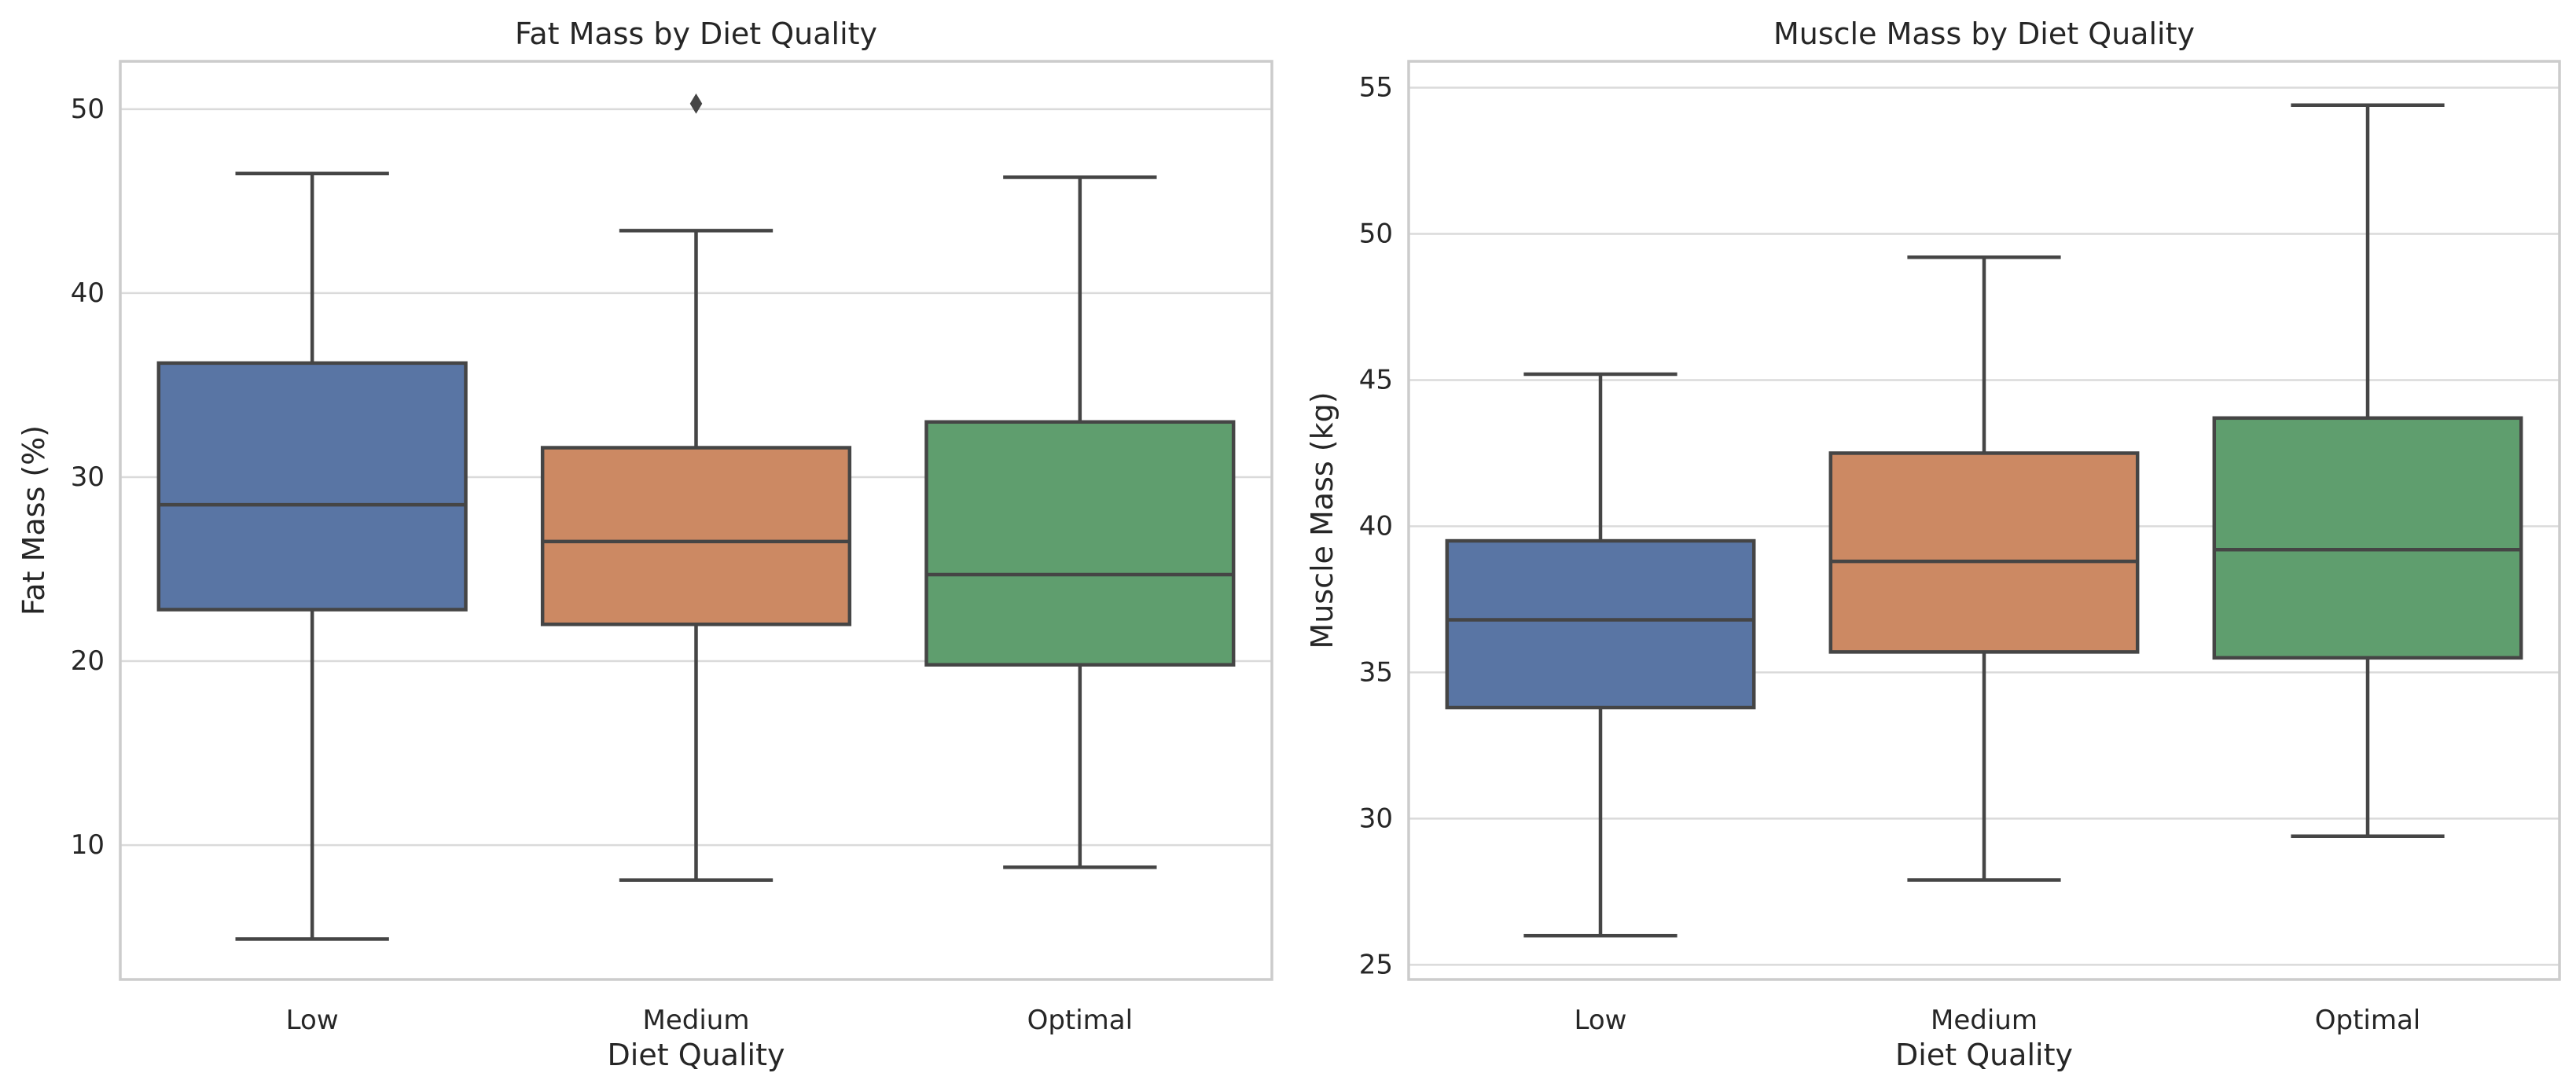 This screenshot has height=1084, width=2576. Describe the element at coordinates (1376, 964) in the screenshot. I see `muscle-mass-ytick-label: 25` at that location.